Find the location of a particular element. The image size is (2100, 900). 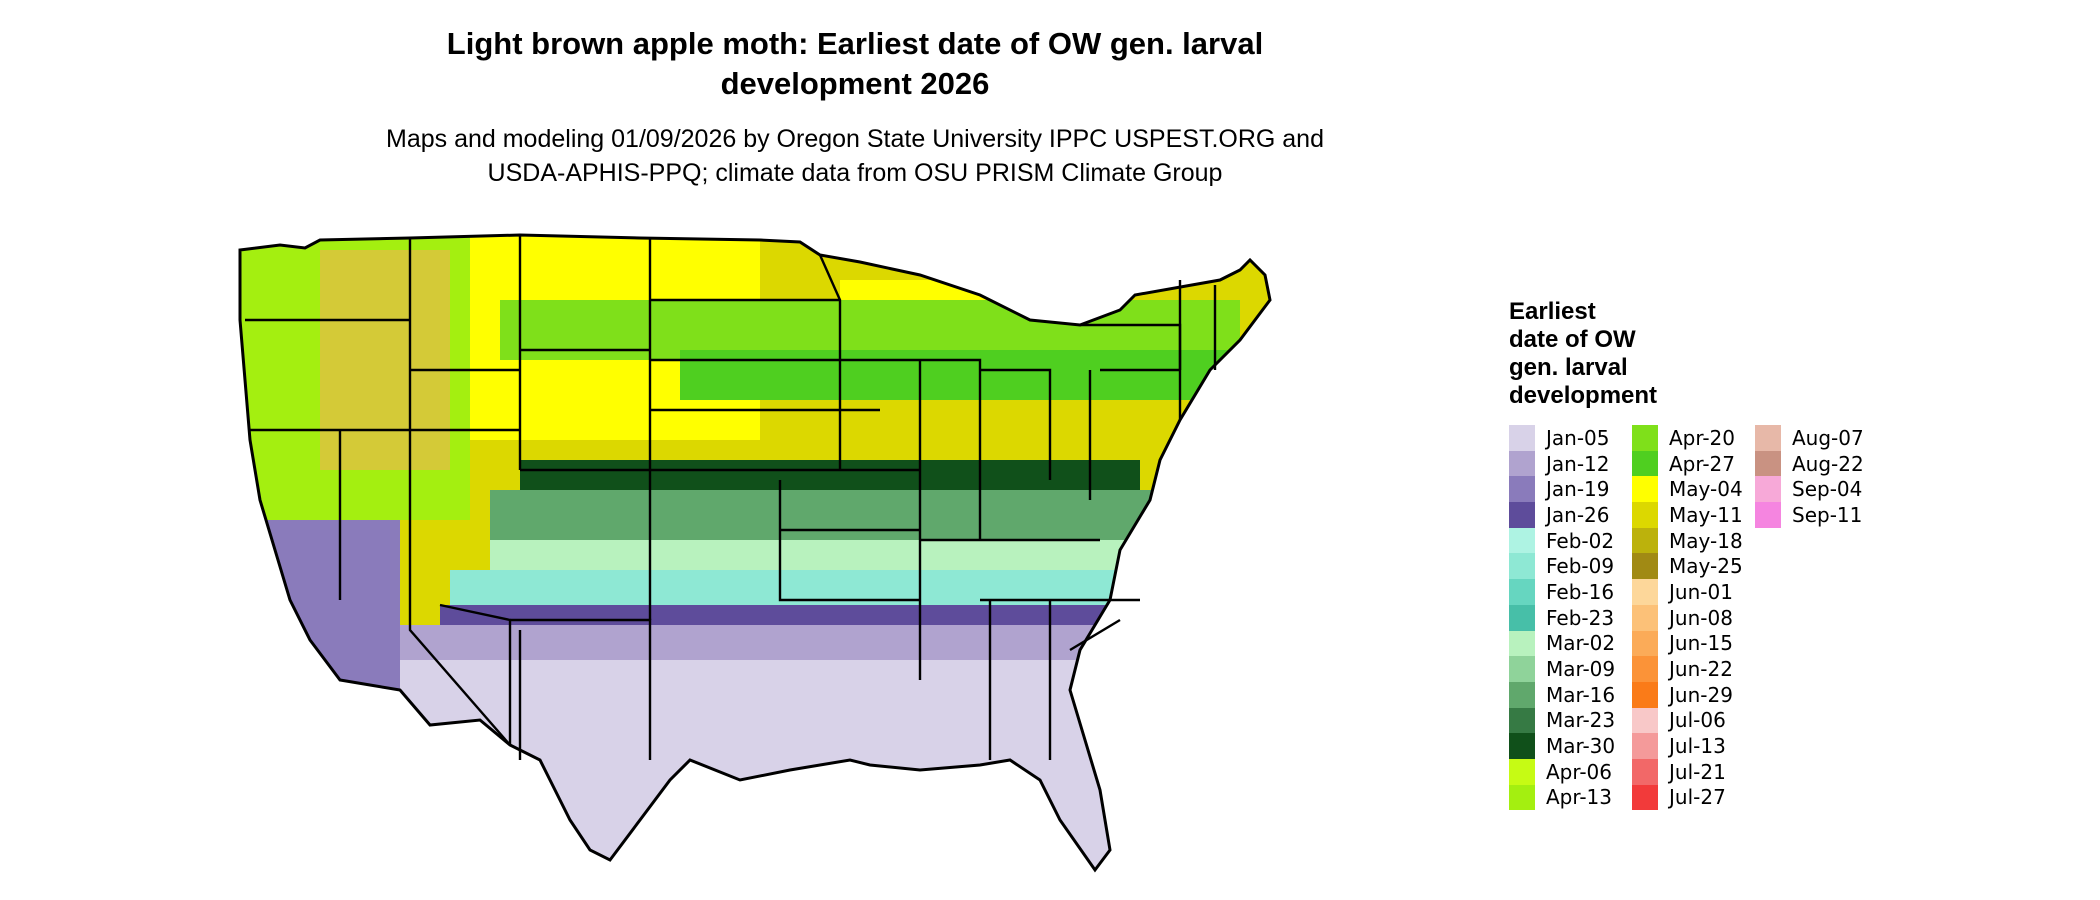

legend-label: May-25 is located at coordinates (1706, 566).